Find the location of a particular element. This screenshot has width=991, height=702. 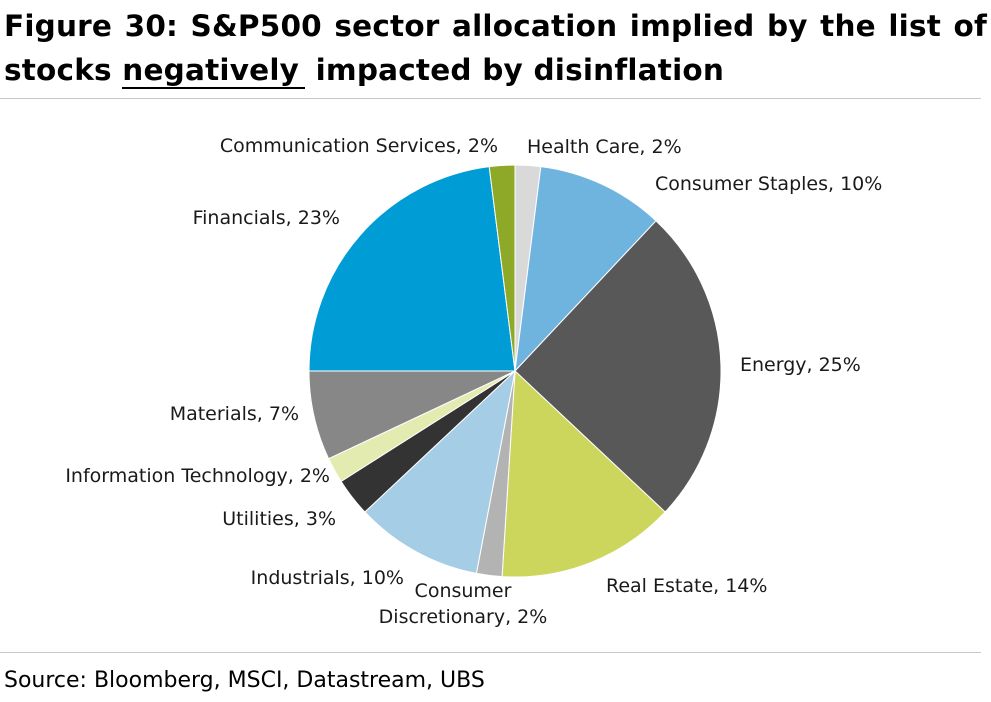

bottom-divider is located at coordinates (490, 652).